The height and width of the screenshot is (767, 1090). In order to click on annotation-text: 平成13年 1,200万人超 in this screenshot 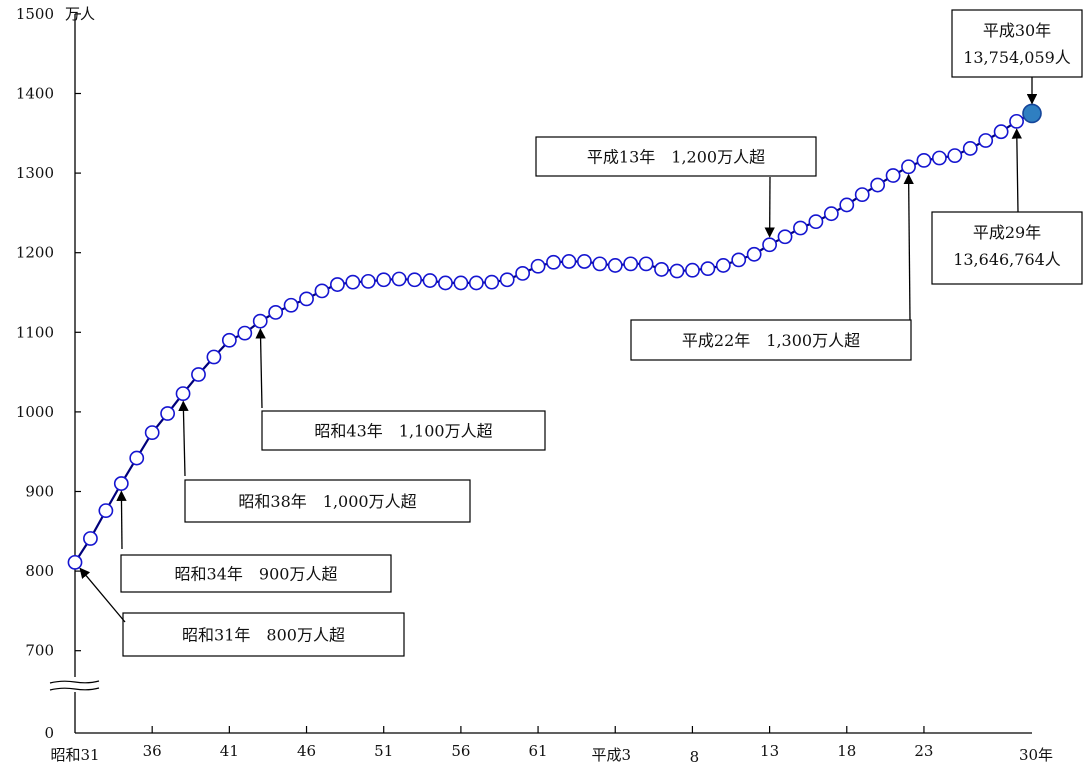, I will do `click(676, 157)`.